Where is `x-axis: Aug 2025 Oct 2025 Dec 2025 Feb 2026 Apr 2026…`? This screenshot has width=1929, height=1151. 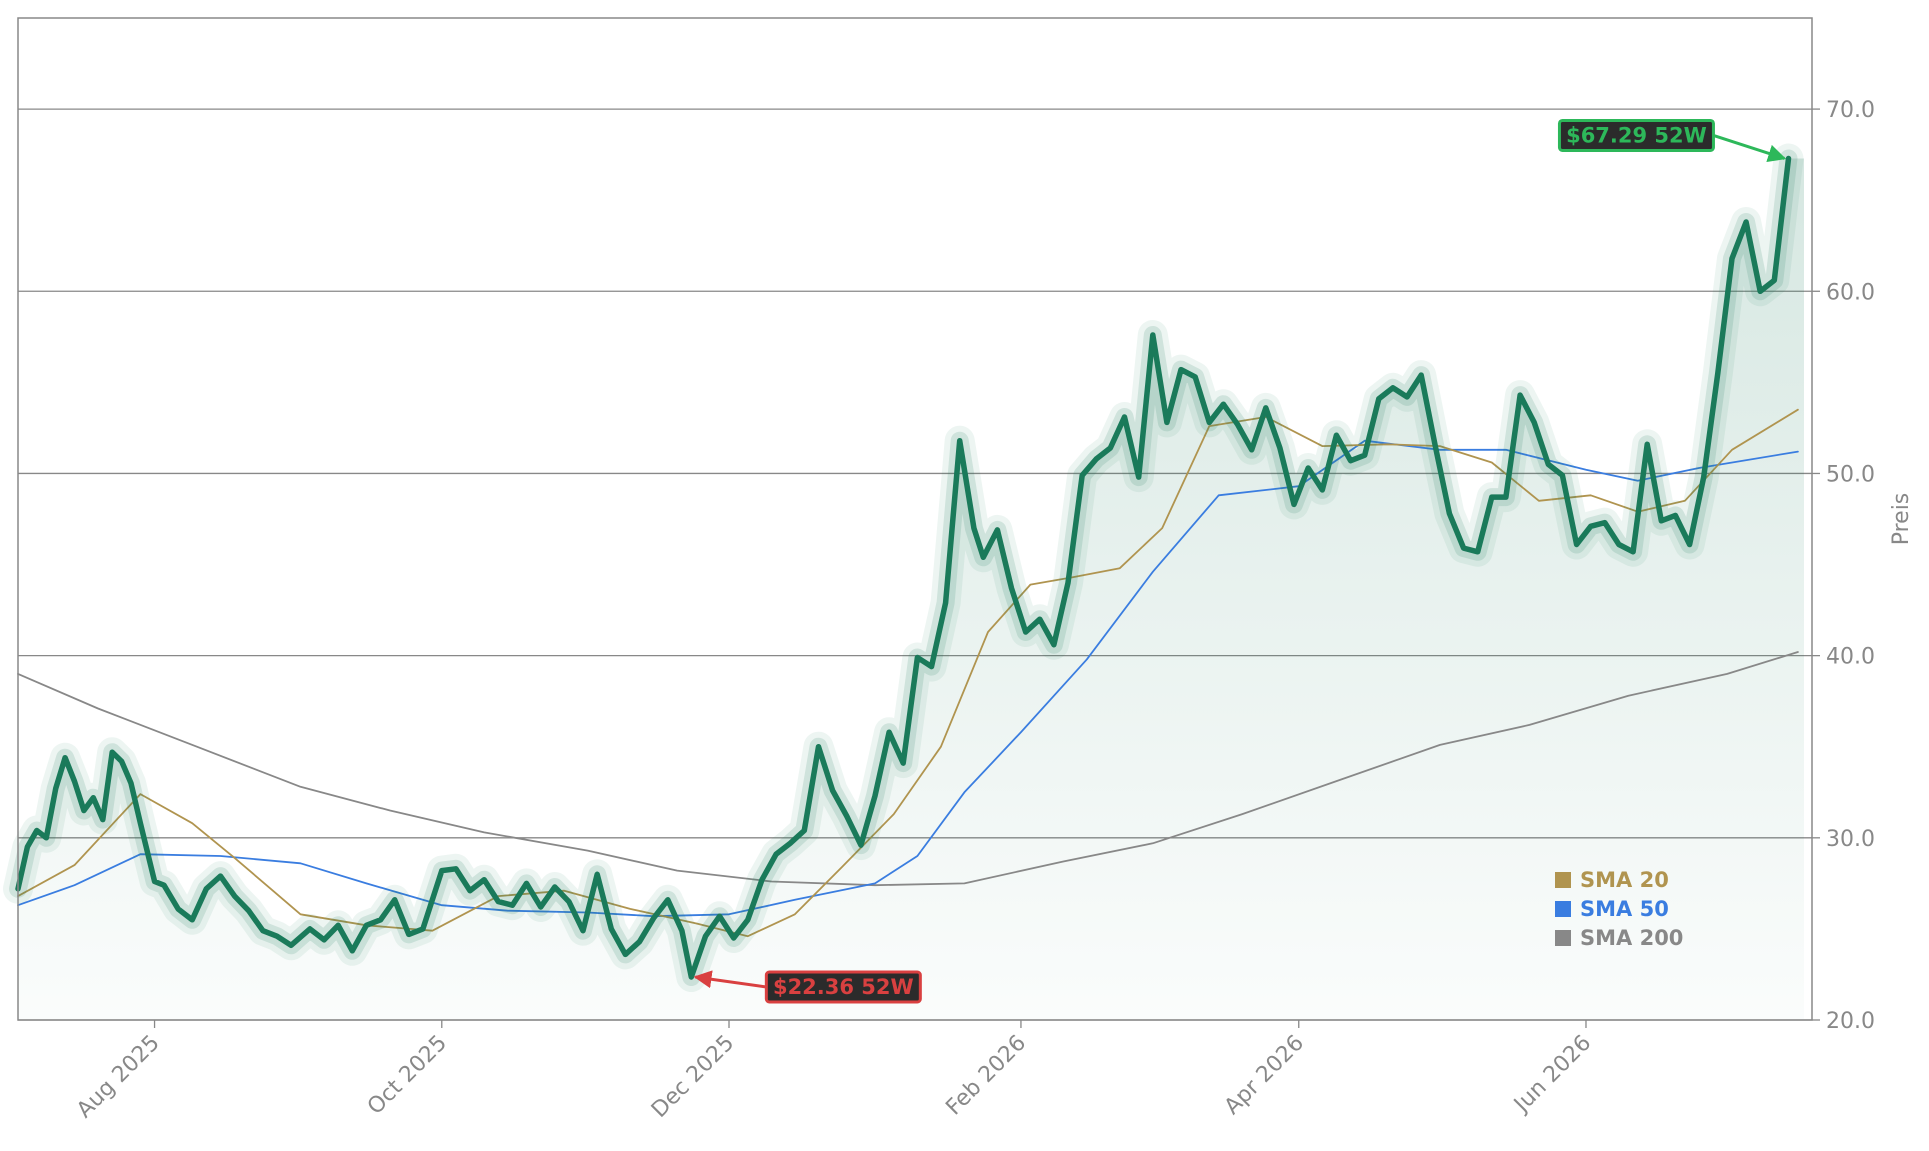
x-axis: Aug 2025 Oct 2025 Dec 2025 Feb 2026 Apr 2026… is located at coordinates (834, 1071).